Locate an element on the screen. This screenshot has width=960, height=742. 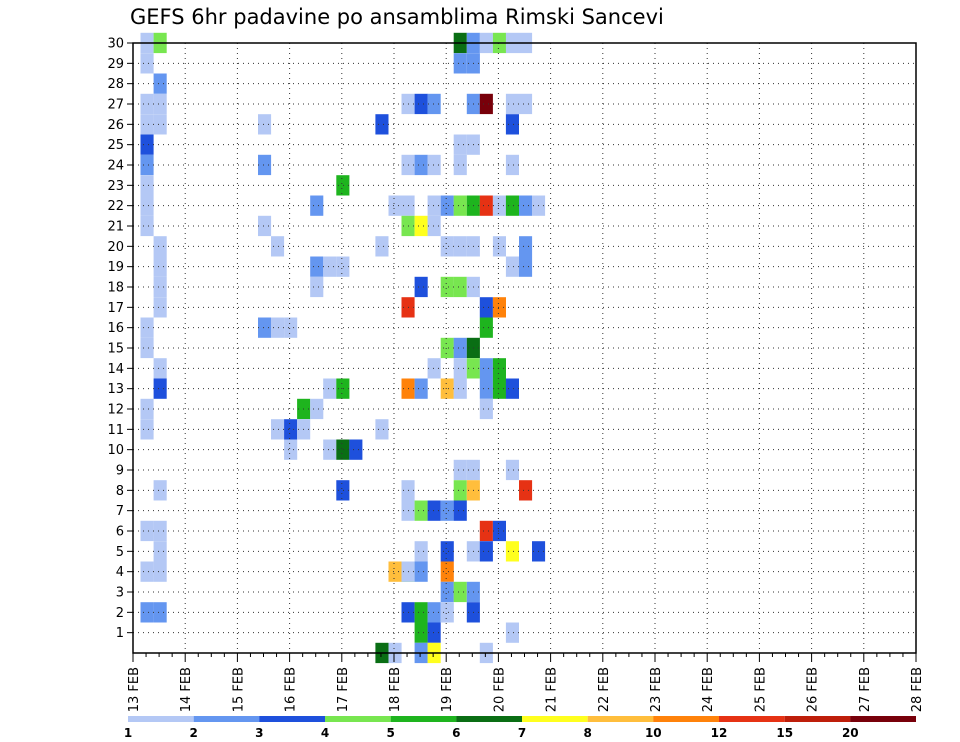
legend-label: 10 is located at coordinates (653, 733).